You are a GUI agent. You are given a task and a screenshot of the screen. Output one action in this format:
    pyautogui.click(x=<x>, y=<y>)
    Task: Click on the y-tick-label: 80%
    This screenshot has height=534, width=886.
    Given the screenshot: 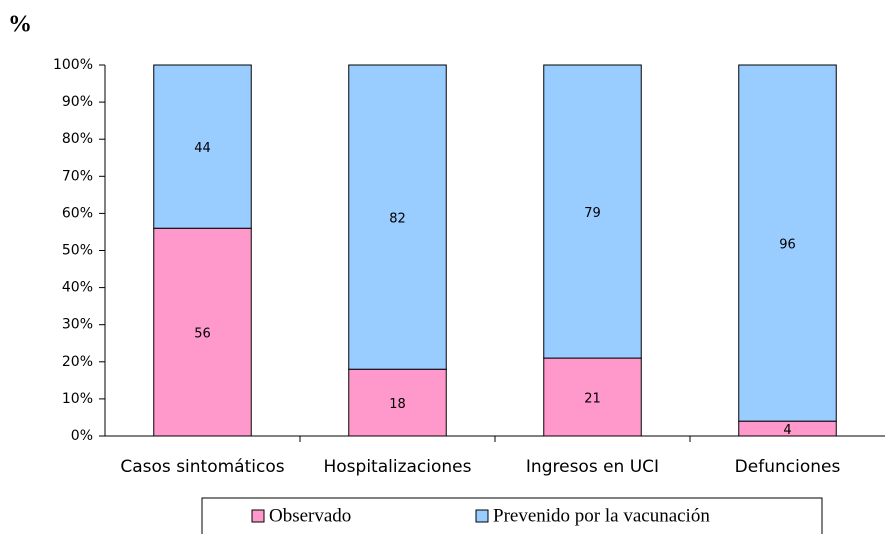 What is the action you would take?
    pyautogui.click(x=77, y=139)
    